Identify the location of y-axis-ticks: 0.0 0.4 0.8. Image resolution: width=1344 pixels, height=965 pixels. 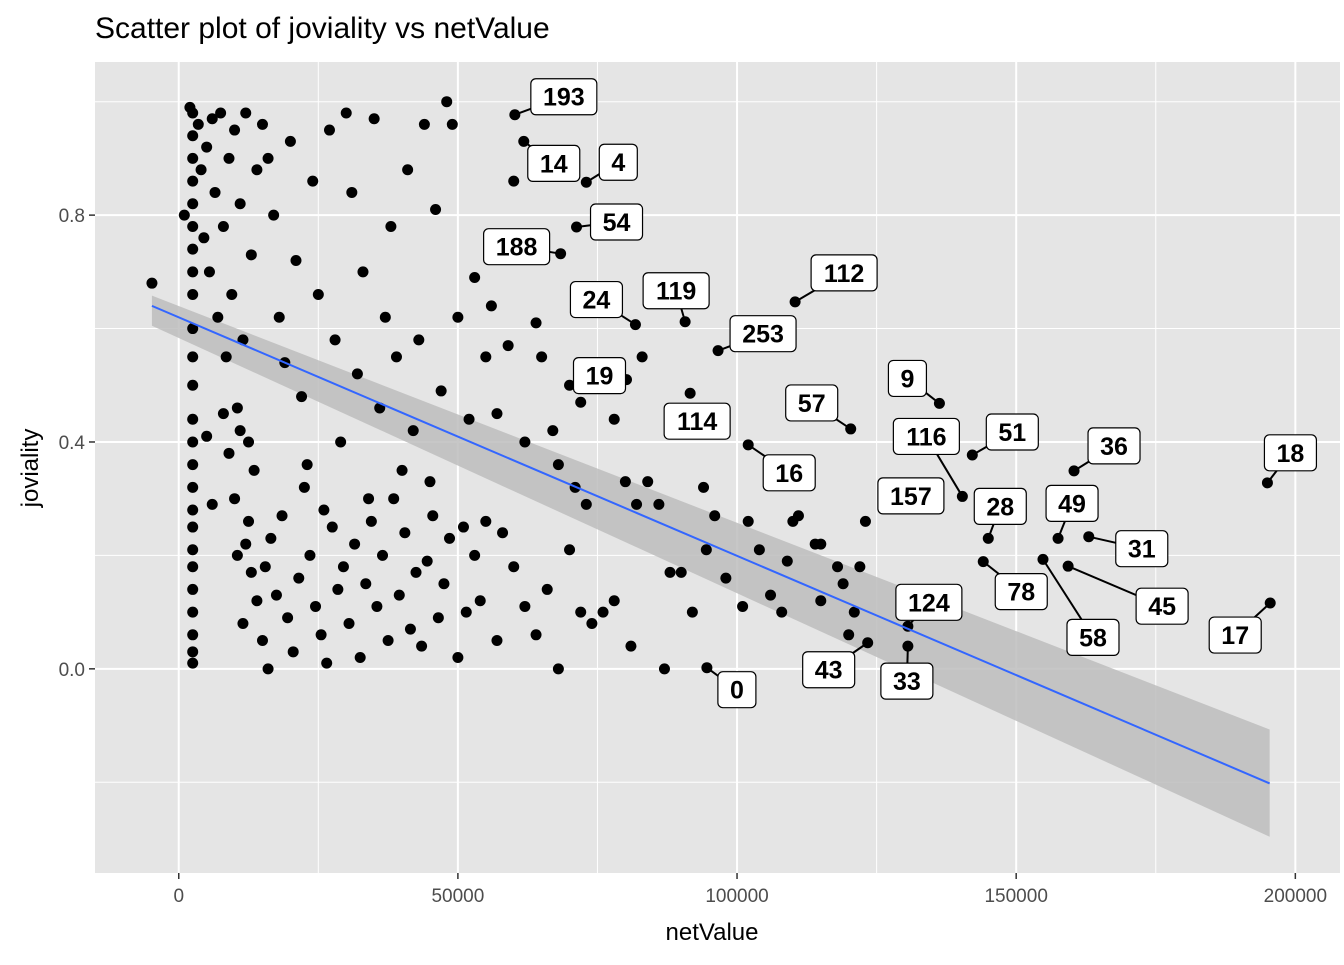
(77, 443).